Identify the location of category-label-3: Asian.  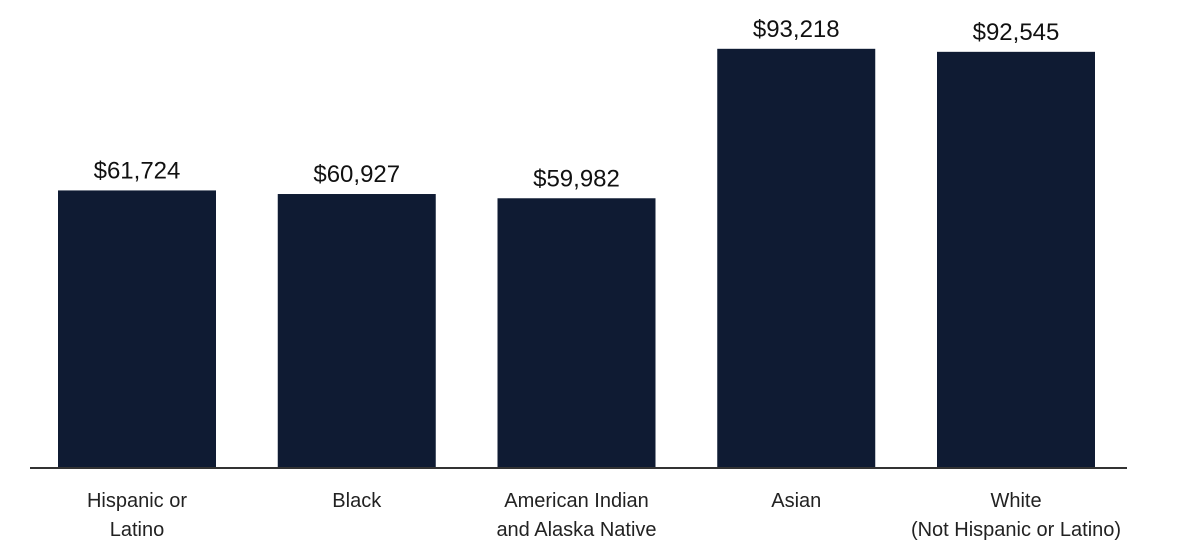
(796, 501).